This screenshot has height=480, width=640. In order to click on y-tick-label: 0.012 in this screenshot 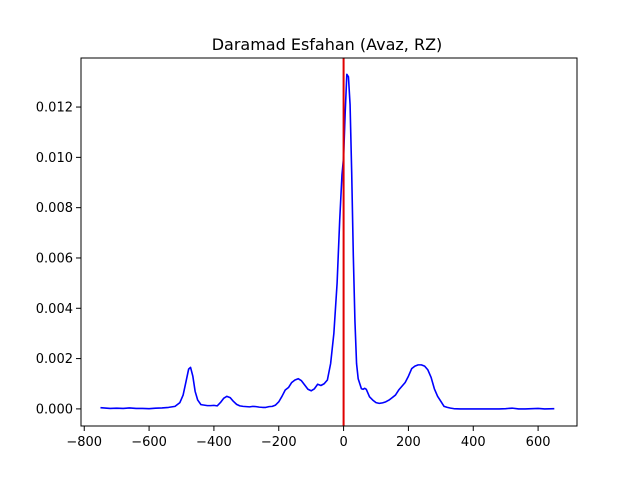, I will do `click(54, 108)`.